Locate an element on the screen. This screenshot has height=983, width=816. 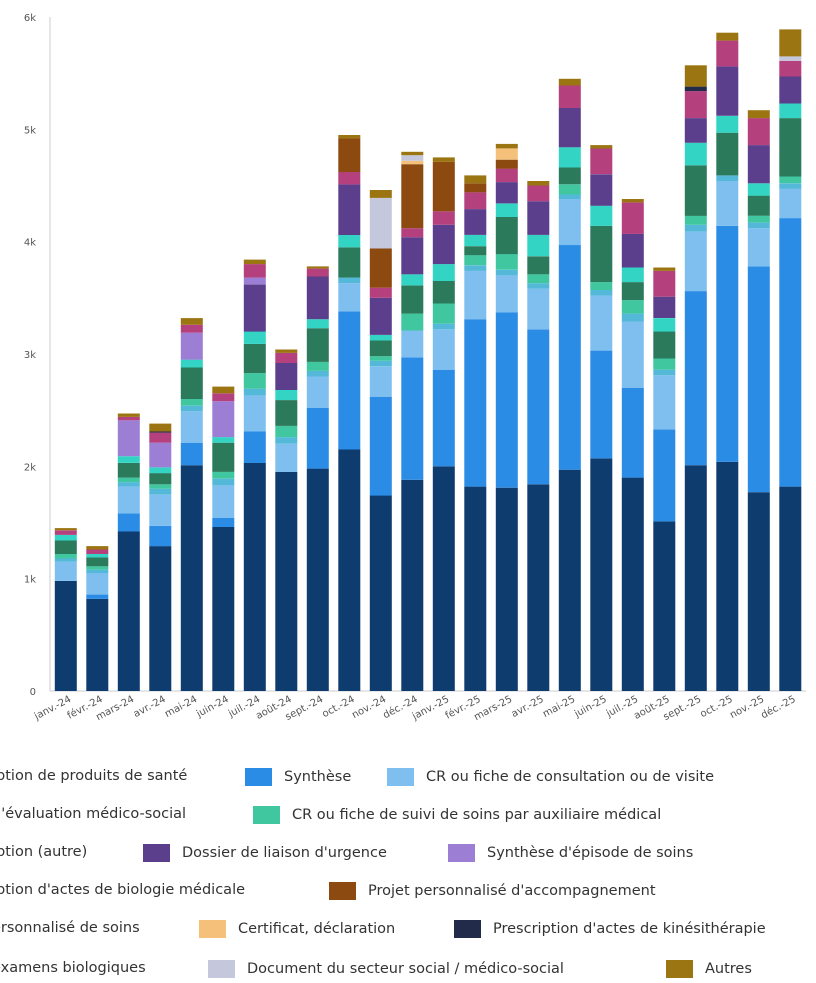
legend-item: Projet personnalisé d'accompagnement is located at coordinates (492, 891).